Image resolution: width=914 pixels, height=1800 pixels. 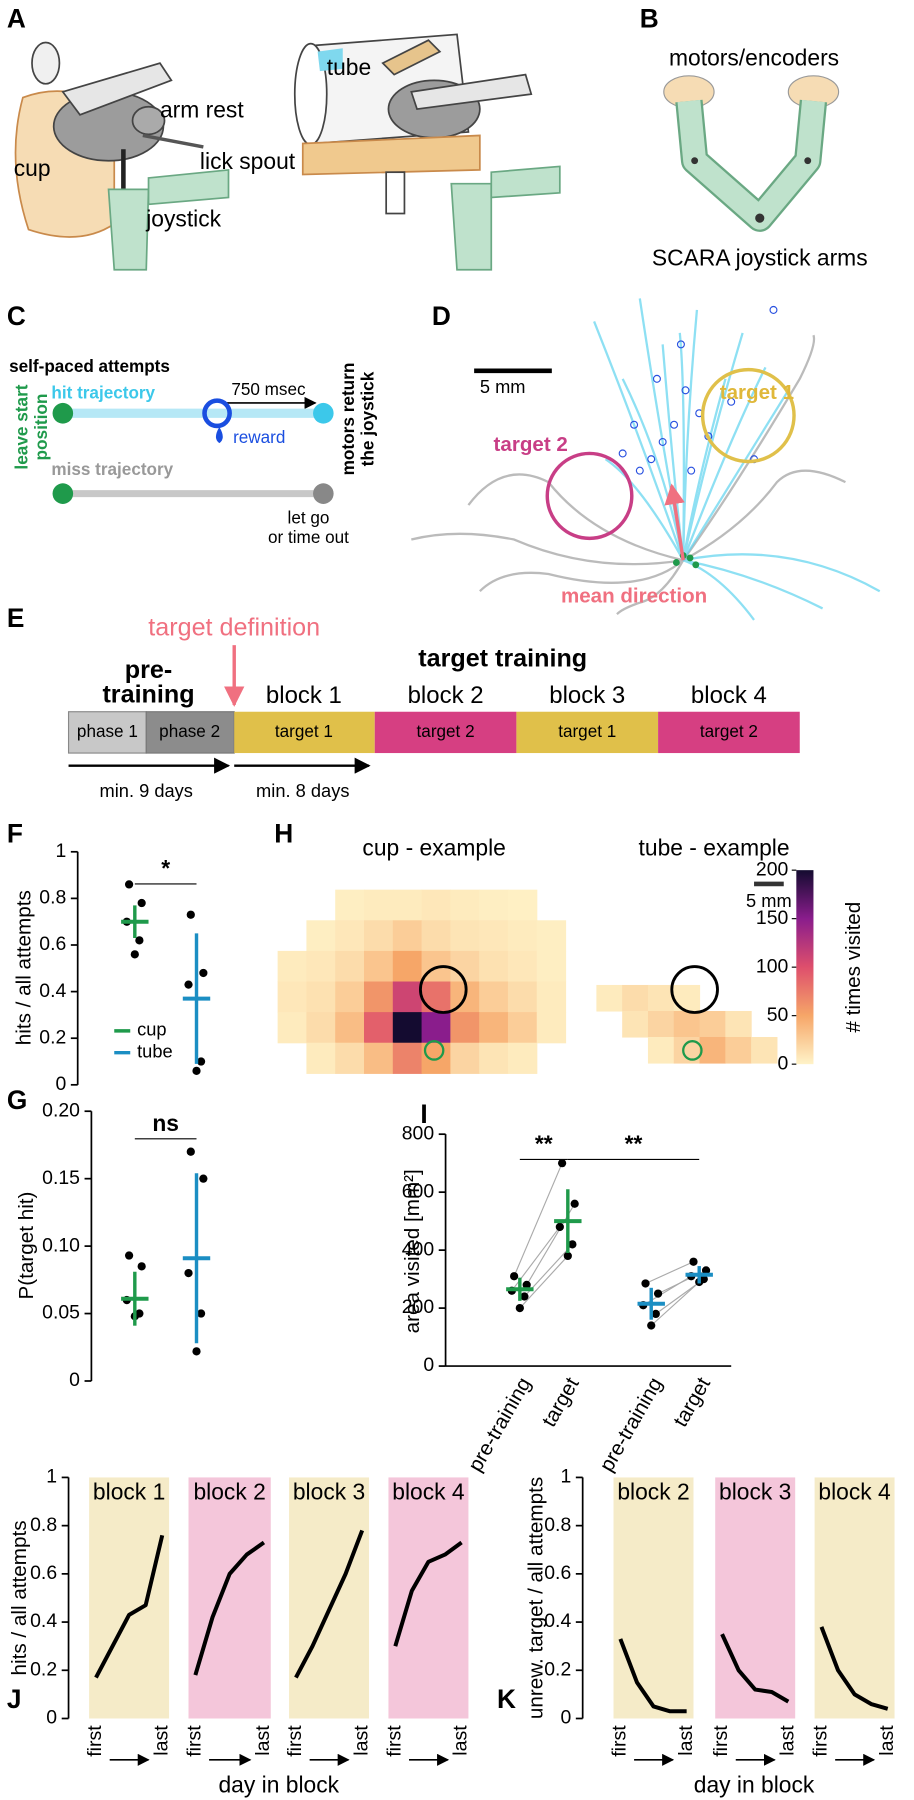 I want to click on y-tick-label: 0.20, so click(x=61, y=1110).